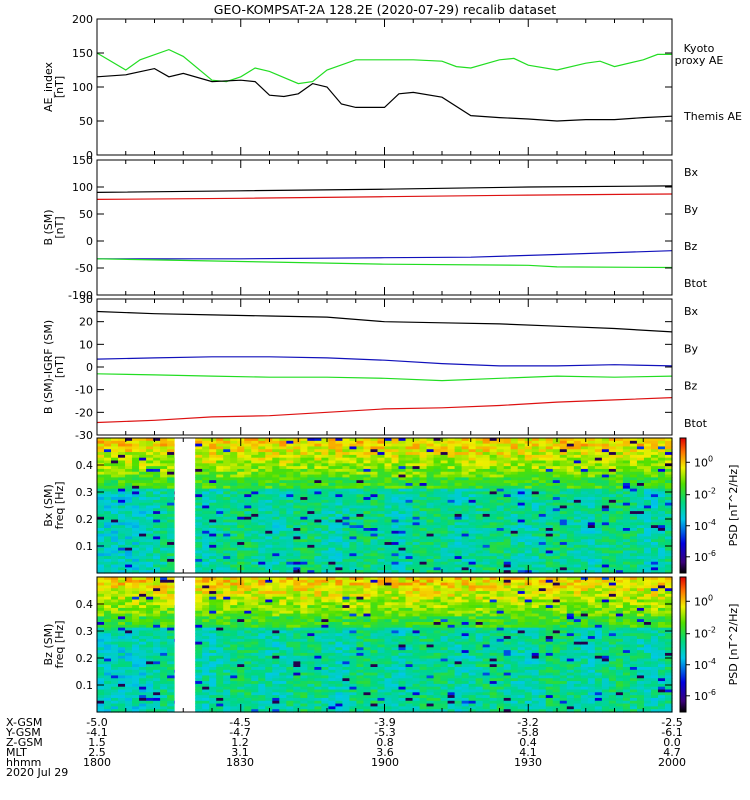  I want to click on y-axis-label: Bz (SM), so click(48, 645).